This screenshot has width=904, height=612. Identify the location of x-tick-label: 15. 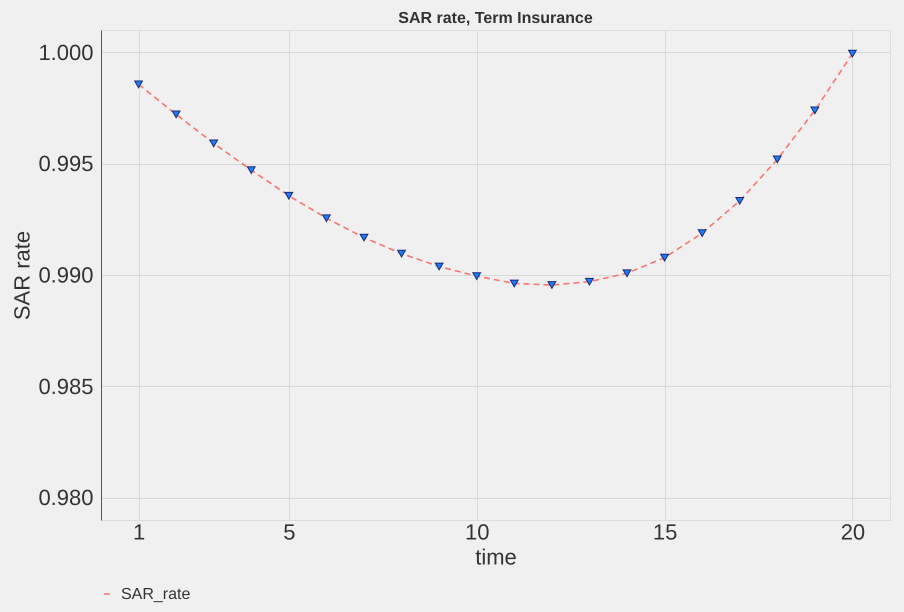
(665, 532).